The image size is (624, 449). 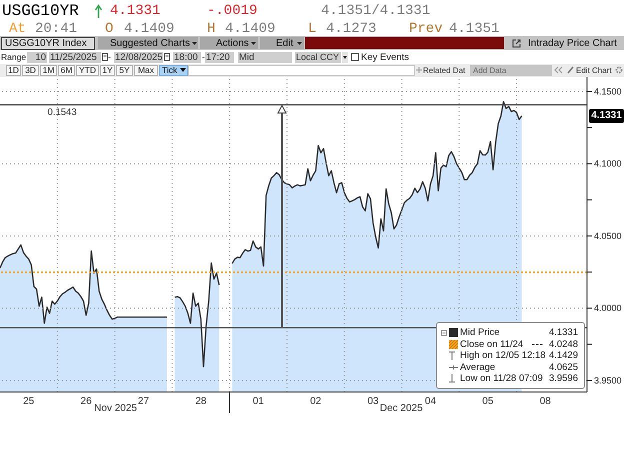 I want to click on x-tick-label: 08, so click(x=546, y=401).